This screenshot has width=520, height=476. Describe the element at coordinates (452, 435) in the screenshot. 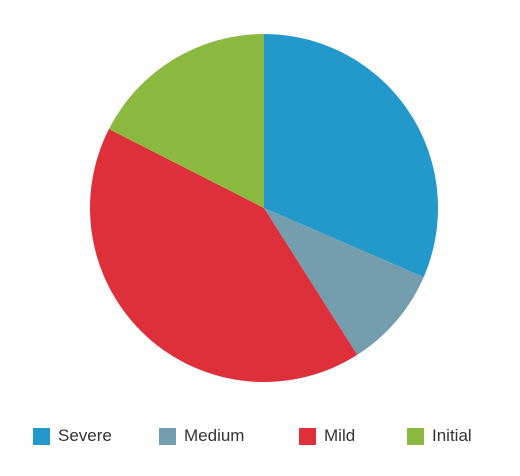

I see `legend-label-initial: Initial` at that location.